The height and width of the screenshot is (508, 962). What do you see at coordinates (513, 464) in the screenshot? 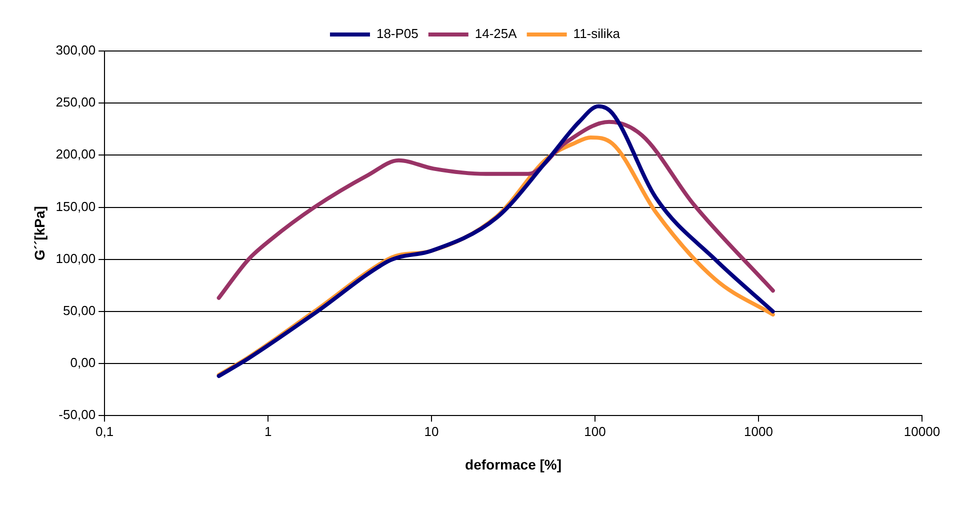
I see `x-axis-title: deformace [%]` at bounding box center [513, 464].